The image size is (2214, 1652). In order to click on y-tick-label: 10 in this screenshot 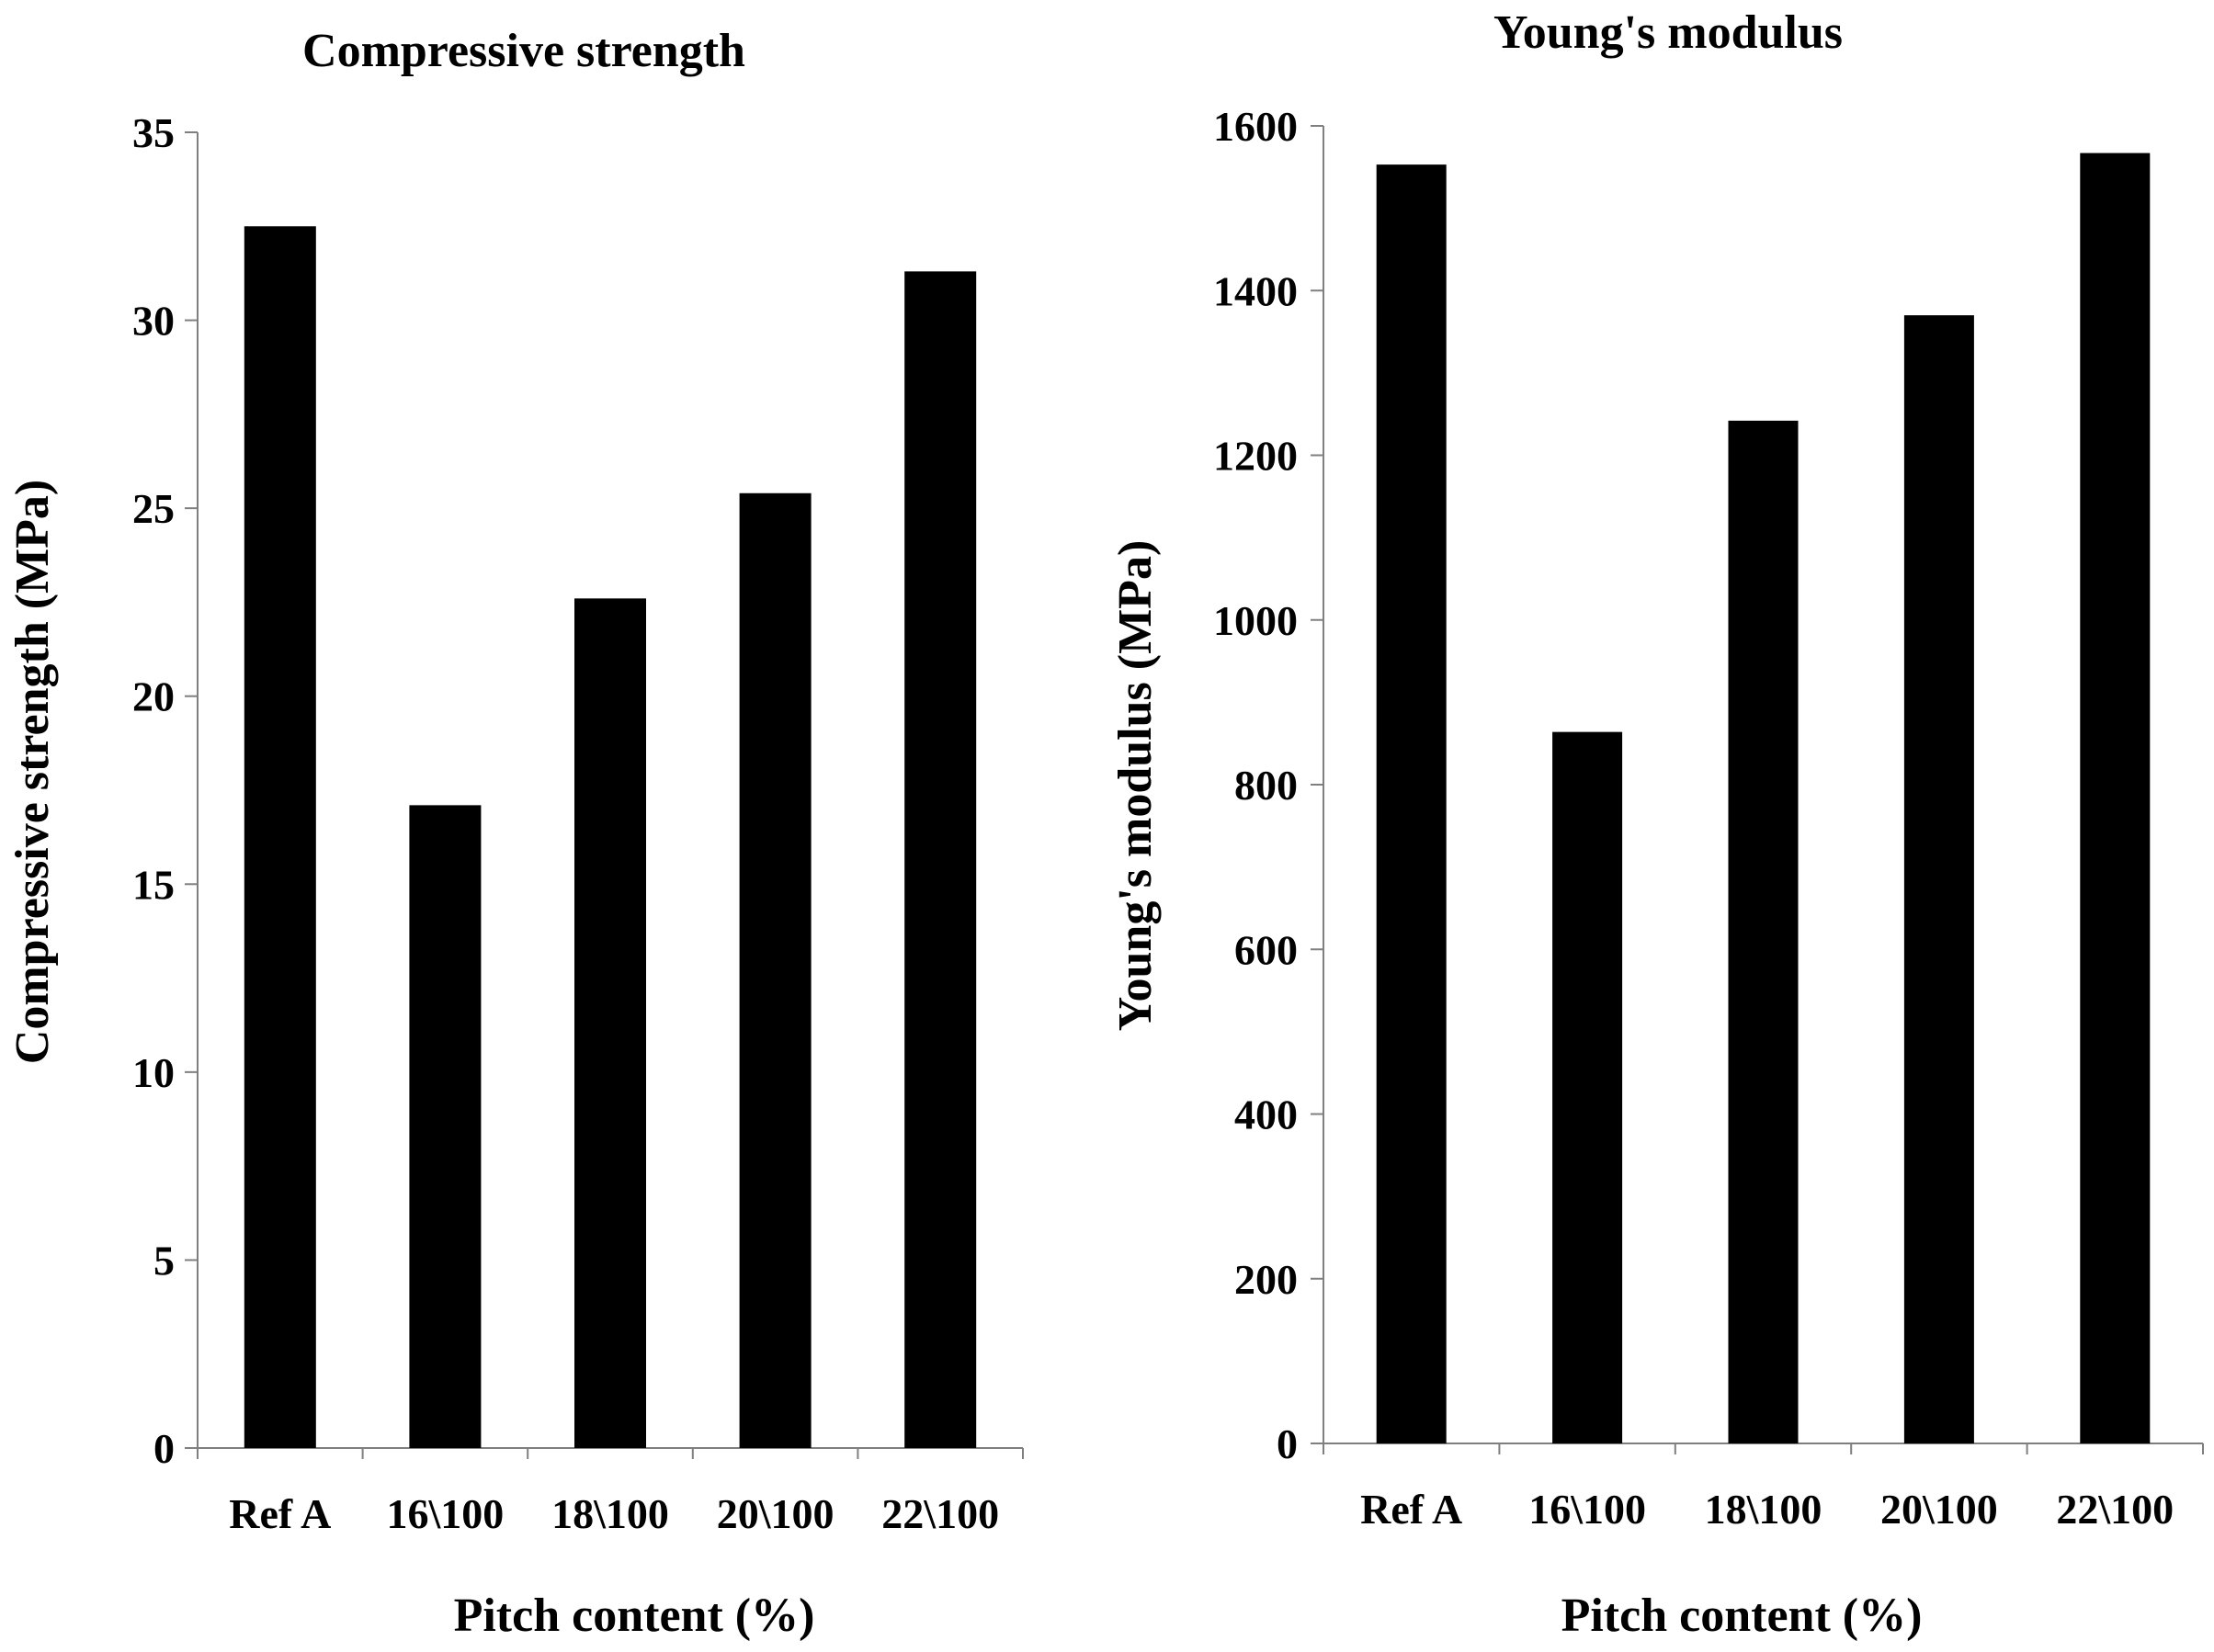, I will do `click(153, 1072)`.